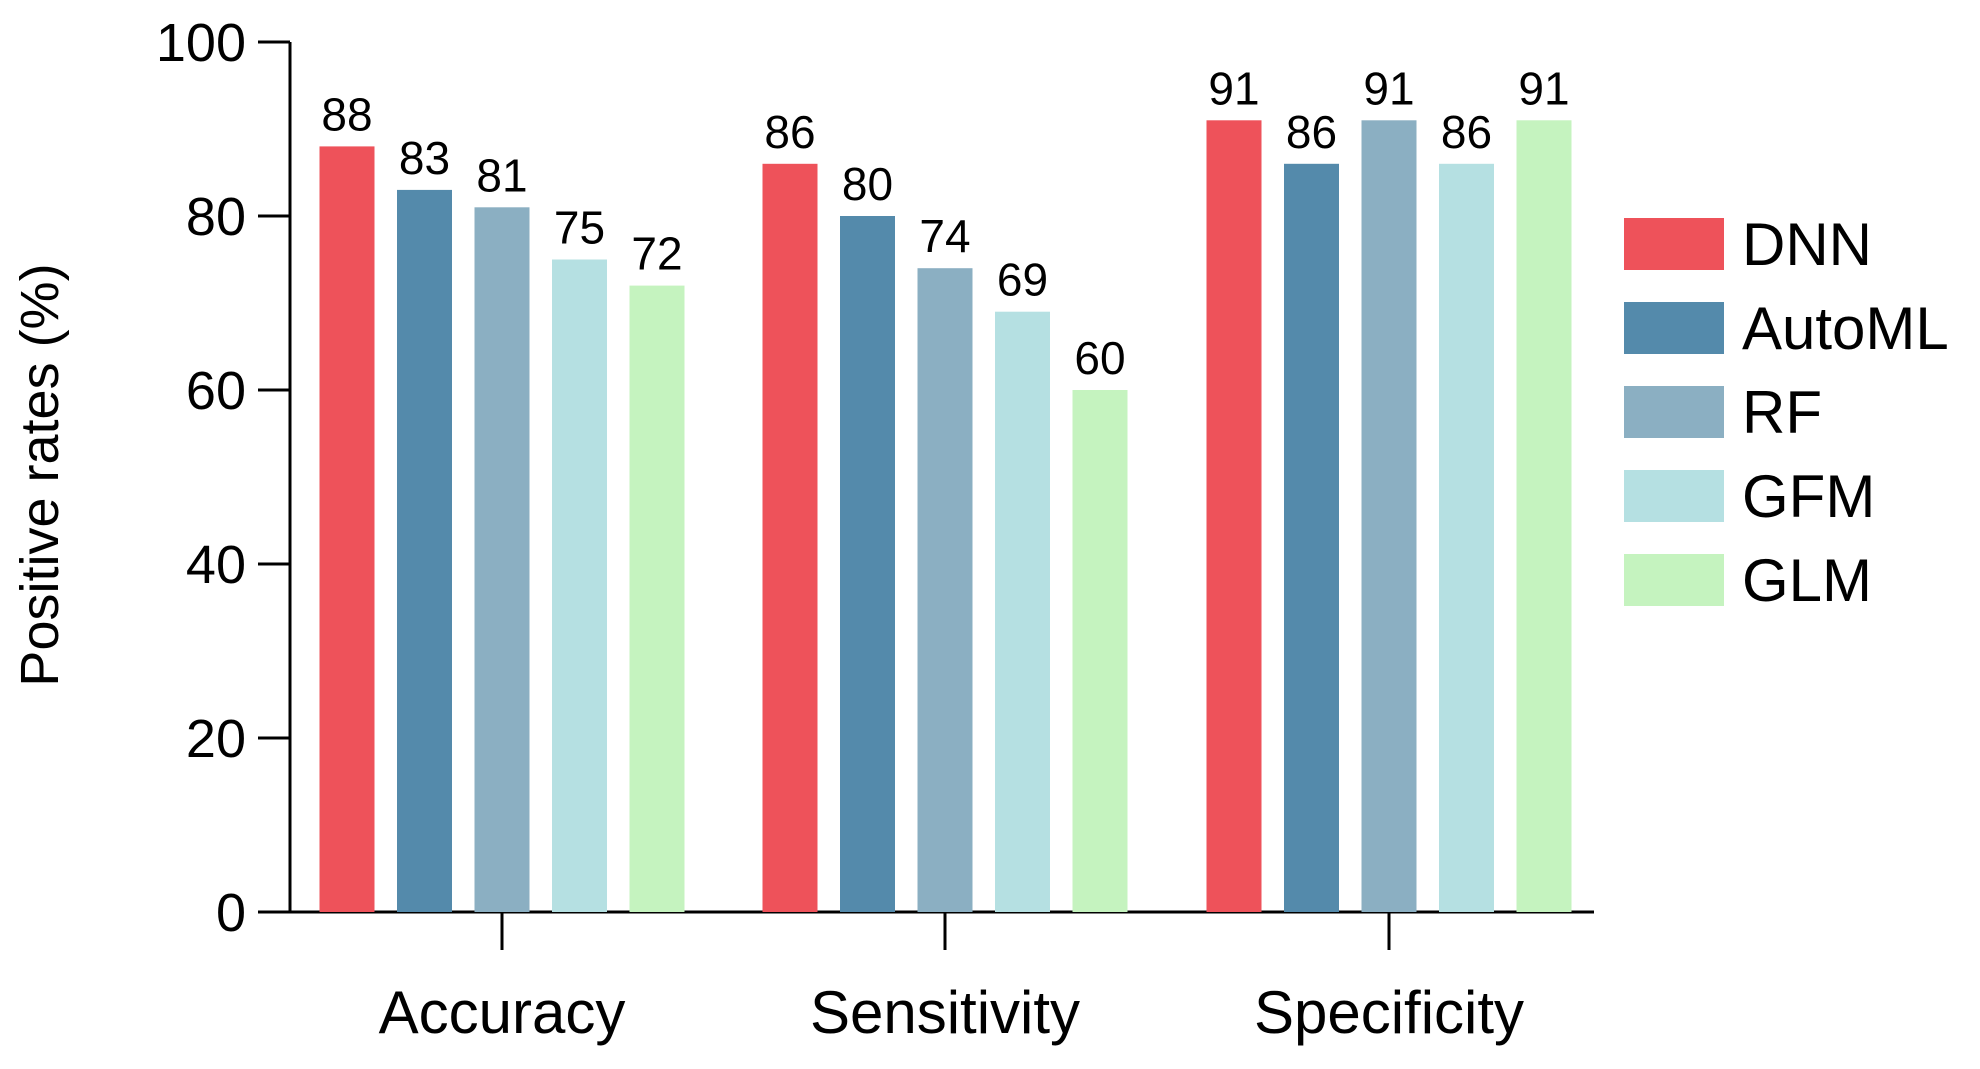 The image size is (1980, 1069). I want to click on bar-automl-sensitivity, so click(867, 564).